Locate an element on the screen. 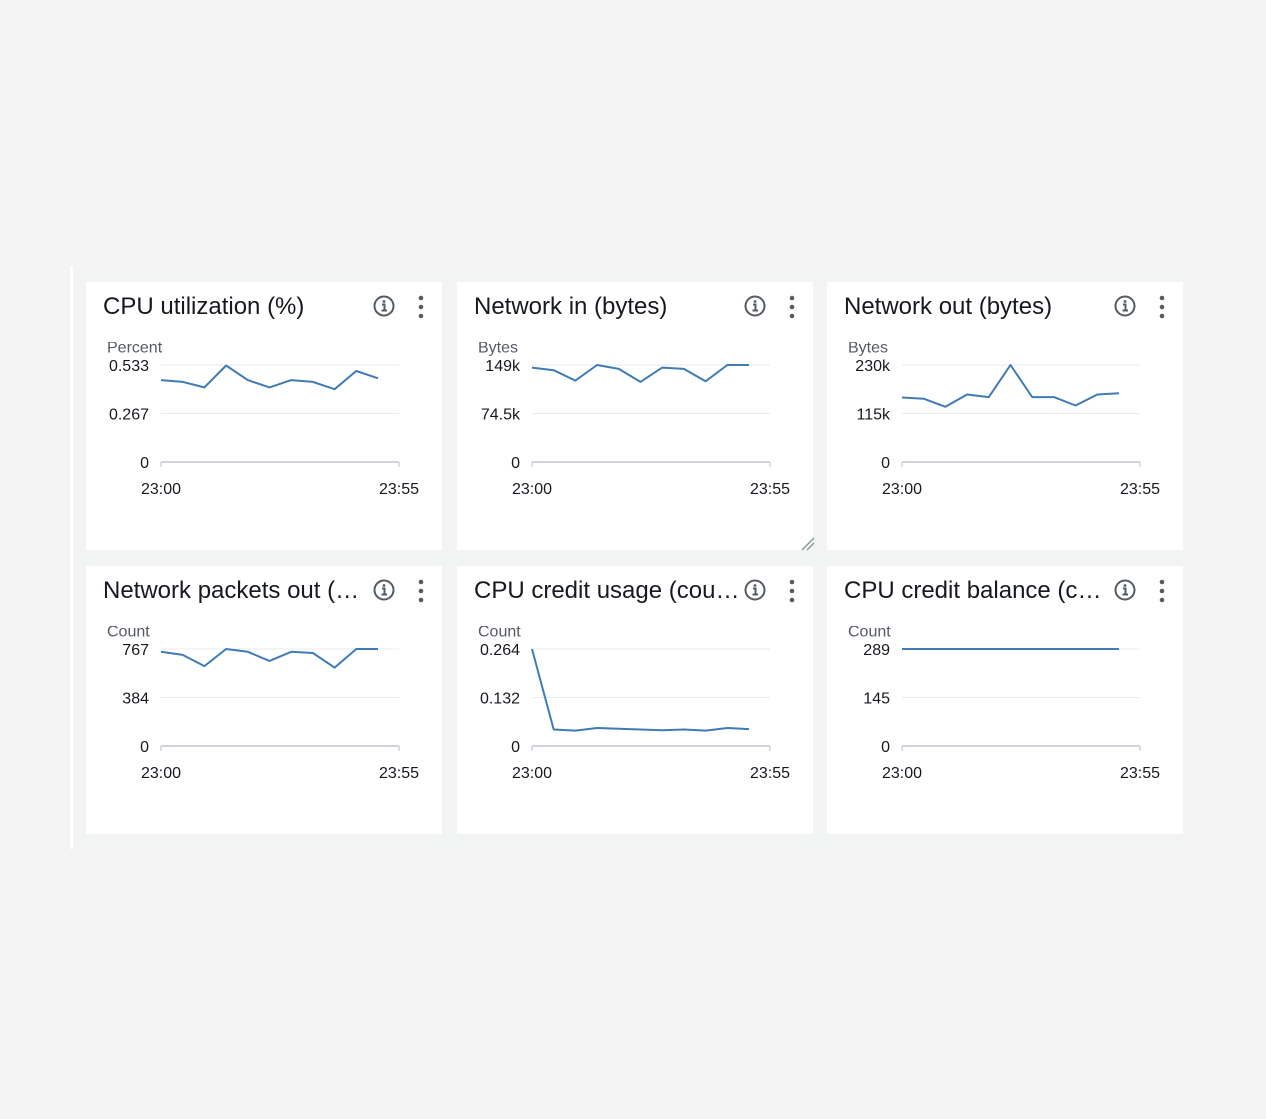 The image size is (1266, 1119). y-tick-label: 767 is located at coordinates (135, 650).